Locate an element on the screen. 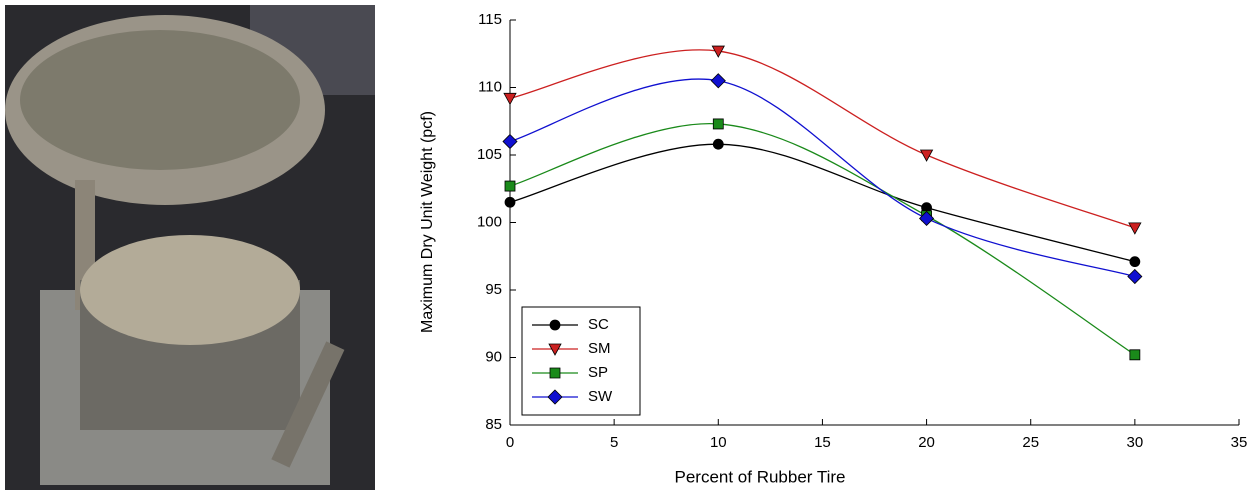 The height and width of the screenshot is (500, 1255). legend: SC SM SP SW is located at coordinates (581, 361).